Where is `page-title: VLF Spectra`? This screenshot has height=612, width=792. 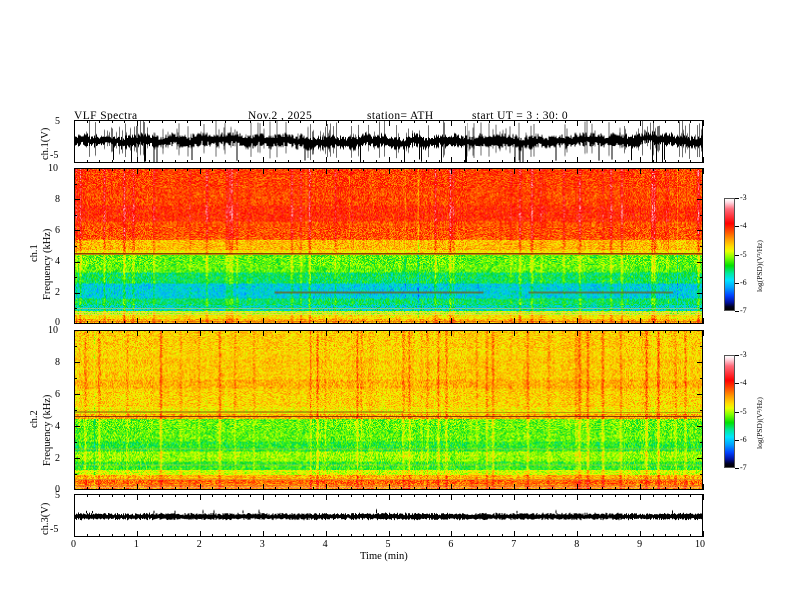 page-title: VLF Spectra is located at coordinates (106, 116).